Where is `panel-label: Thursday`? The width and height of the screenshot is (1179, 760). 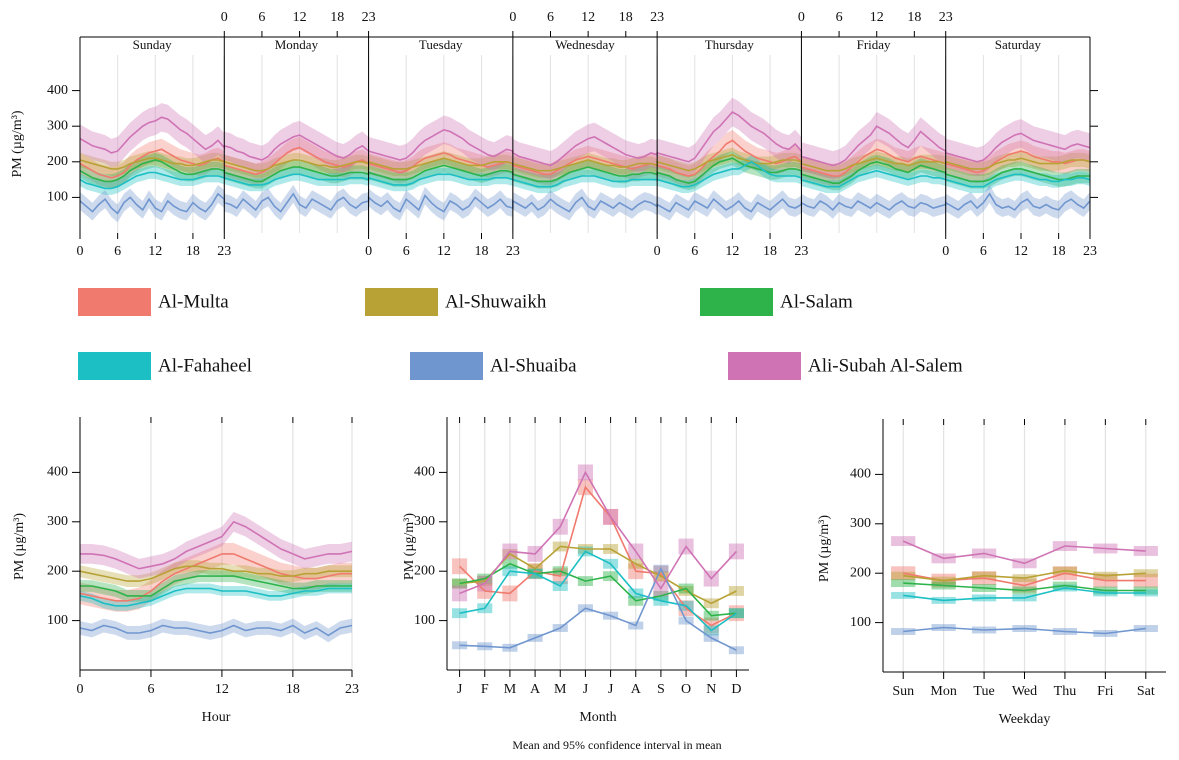 panel-label: Thursday is located at coordinates (730, 44).